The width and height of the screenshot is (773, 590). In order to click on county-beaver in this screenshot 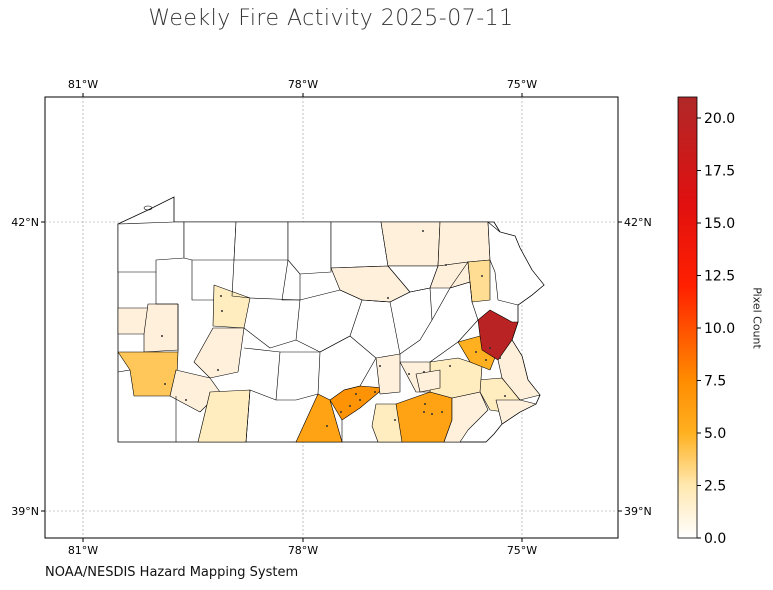, I will do `click(148, 374)`.